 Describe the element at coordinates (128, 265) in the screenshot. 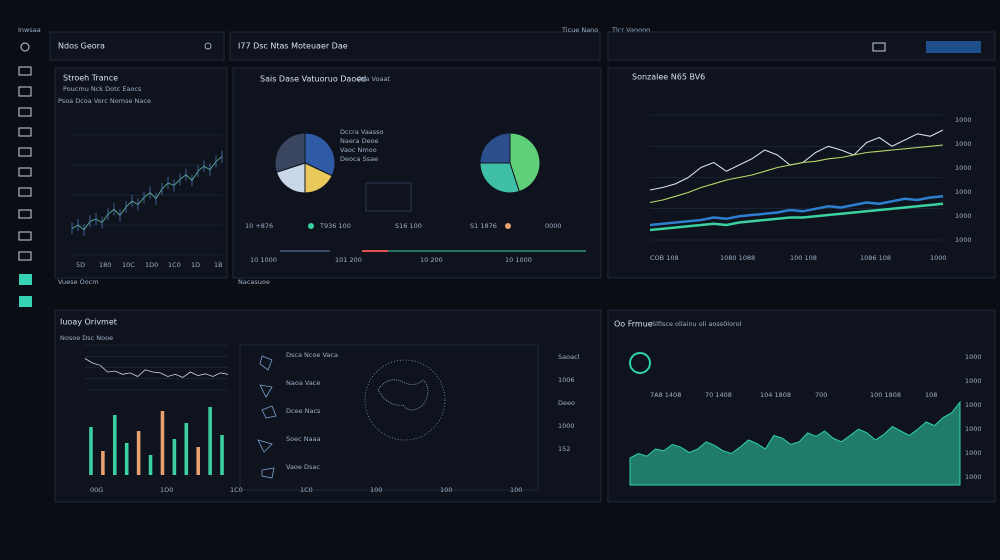

I see `x-label: 10C` at that location.